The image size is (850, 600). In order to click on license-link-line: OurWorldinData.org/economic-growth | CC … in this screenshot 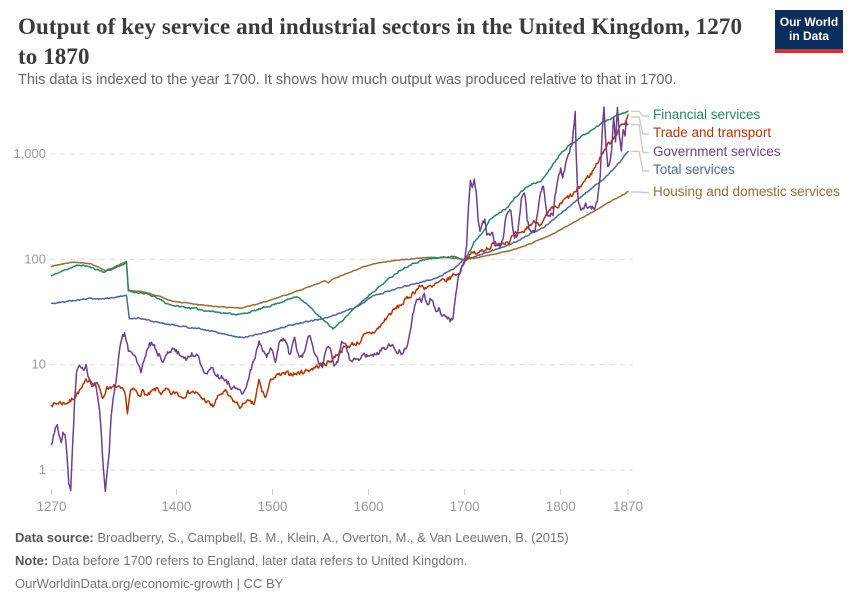, I will do `click(149, 583)`.